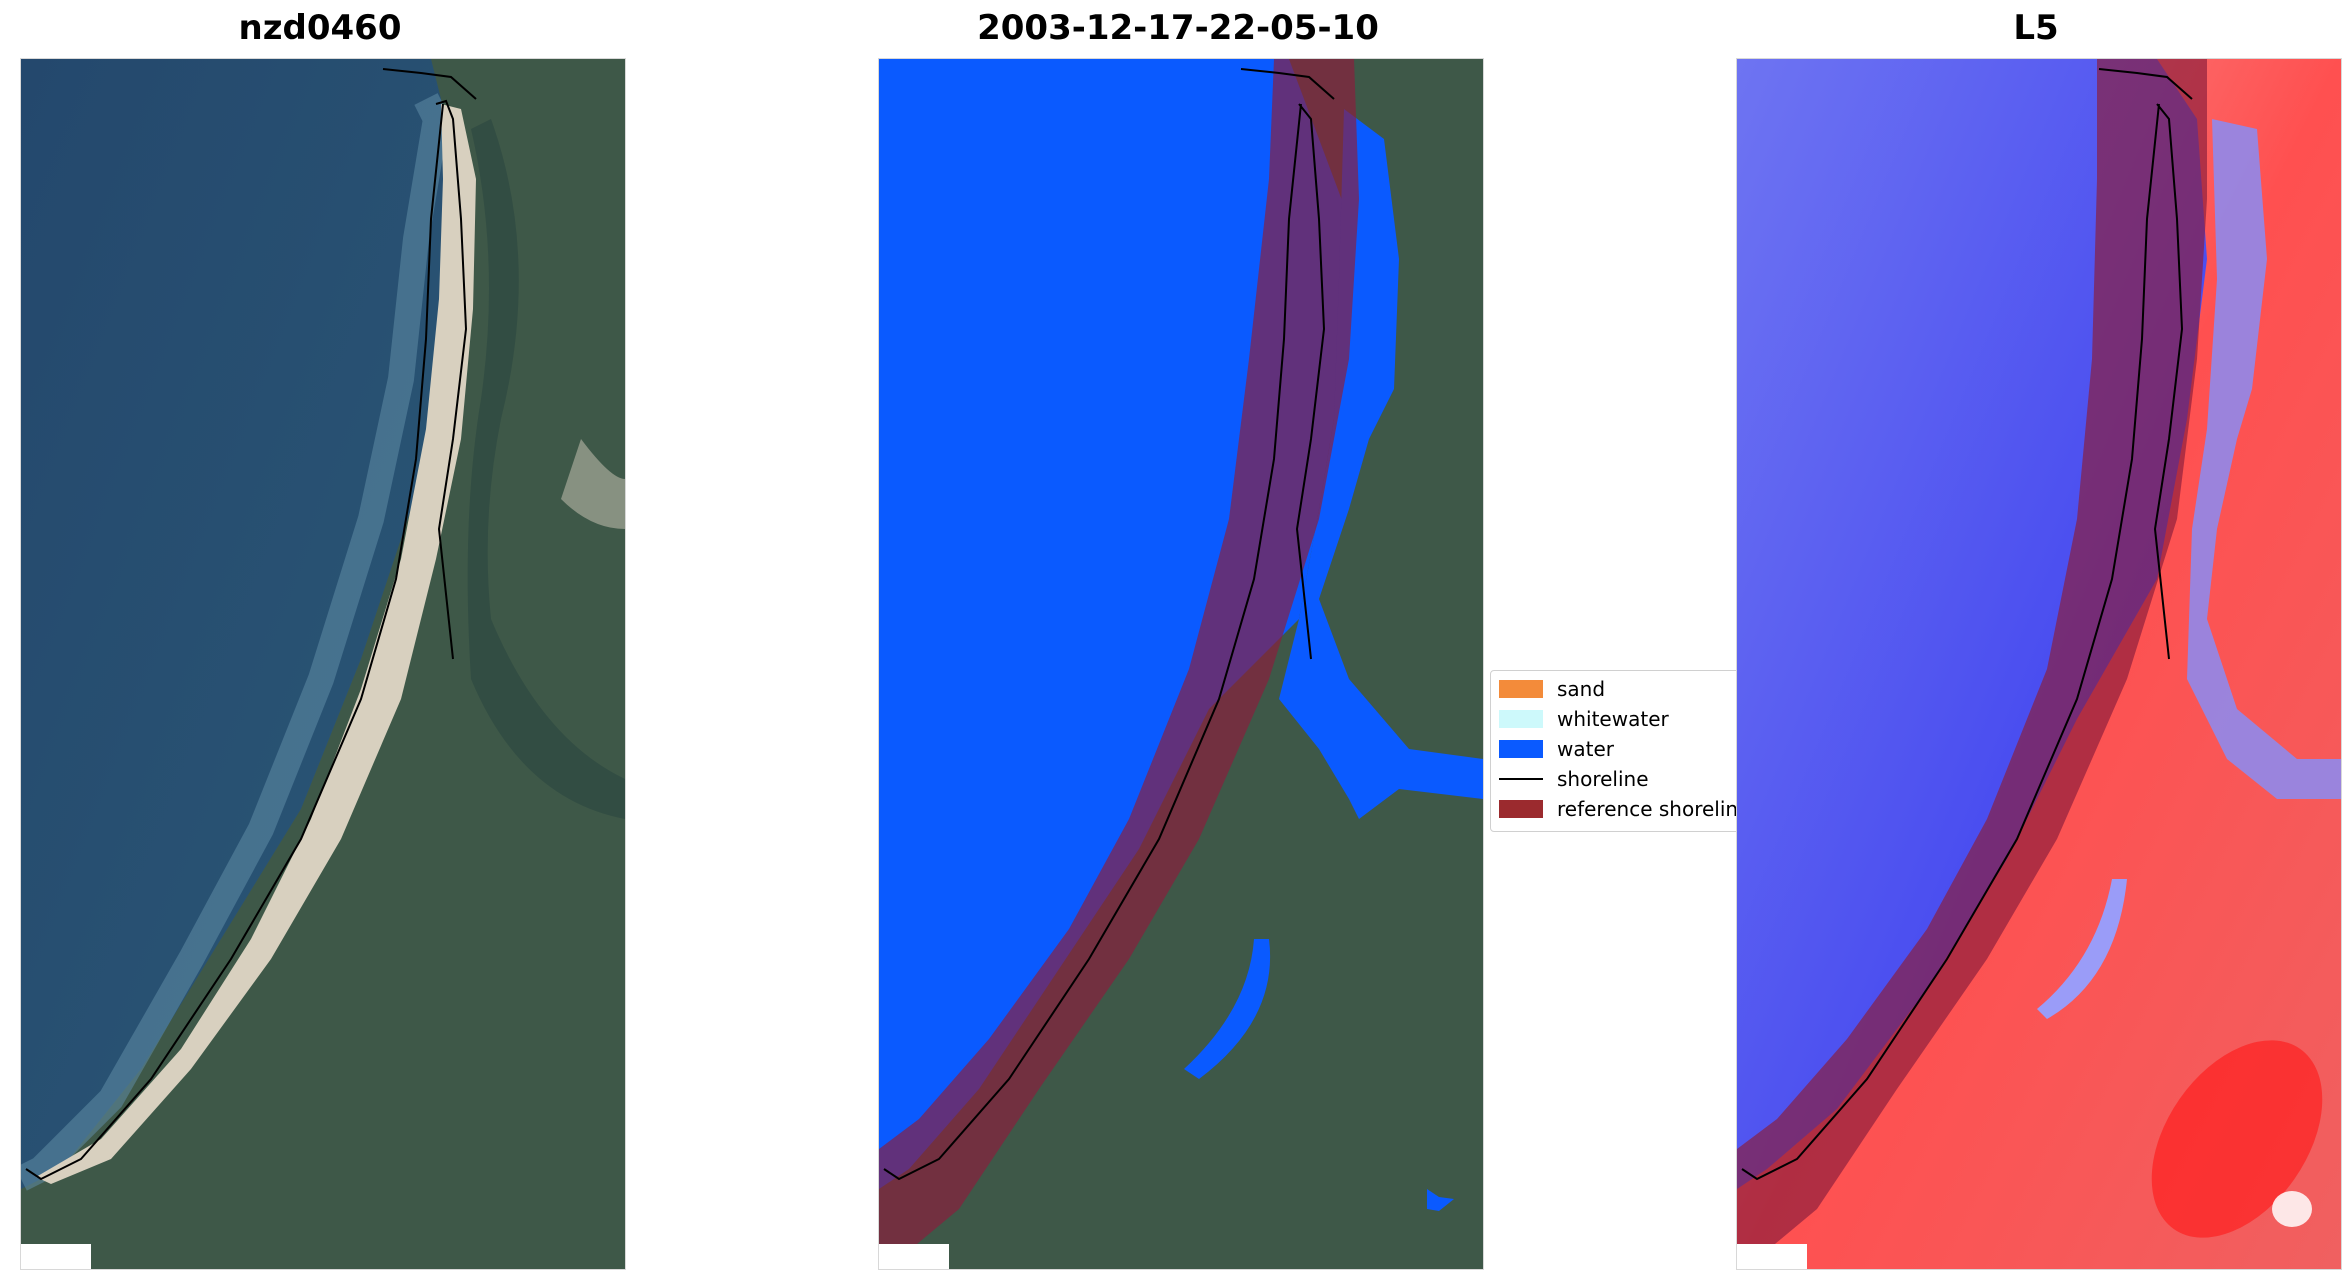  Describe the element at coordinates (1649, 809) in the screenshot. I see `legend-label: reference shoreline` at that location.